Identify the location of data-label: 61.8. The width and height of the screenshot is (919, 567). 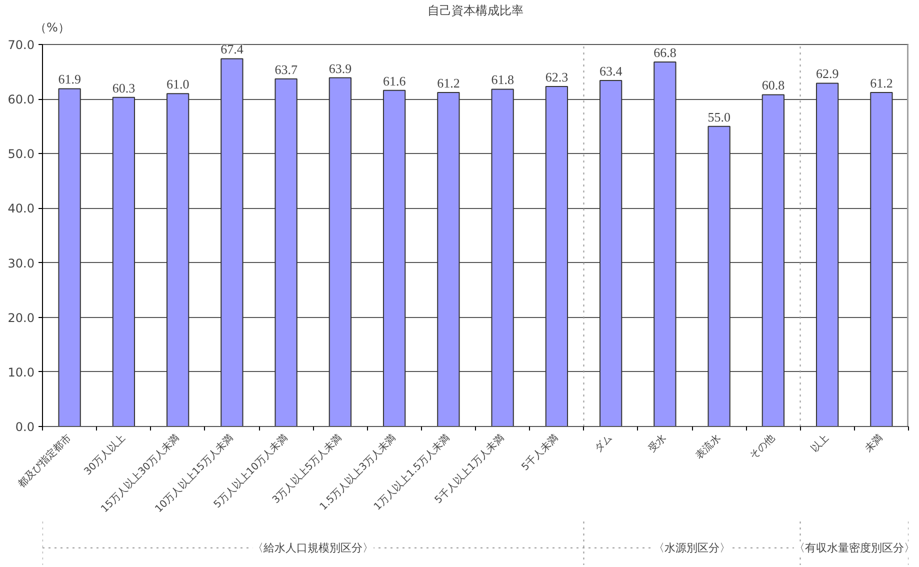
(502, 80).